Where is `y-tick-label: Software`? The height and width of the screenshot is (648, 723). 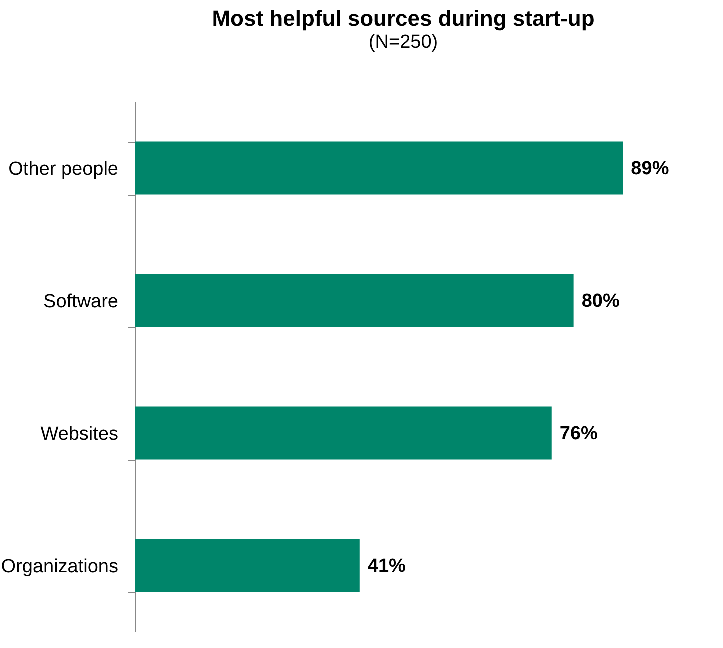
y-tick-label: Software is located at coordinates (81, 301).